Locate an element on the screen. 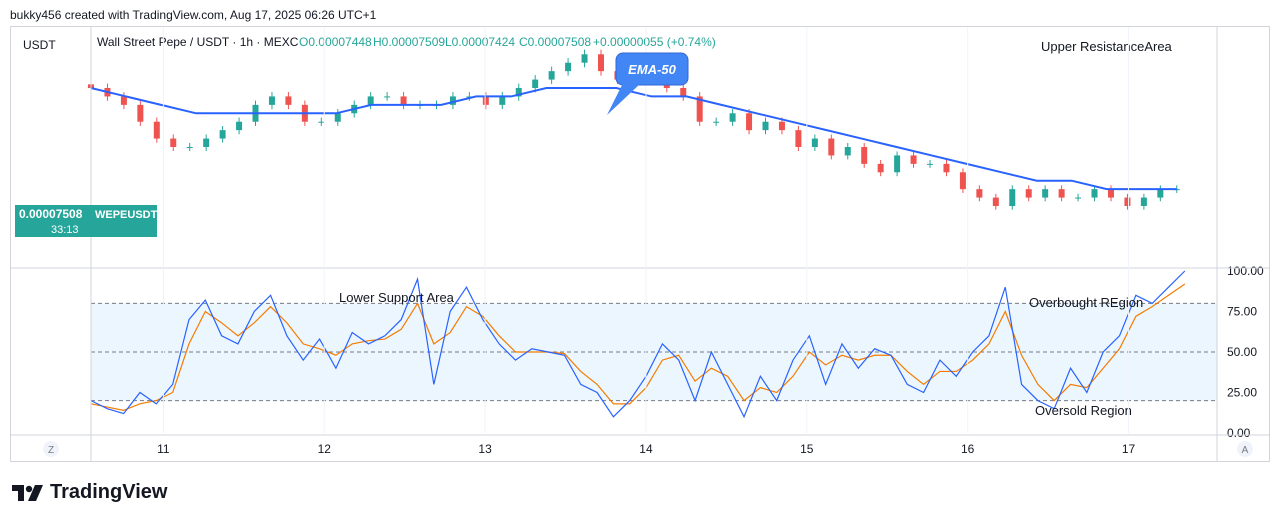  ema-callout: EMA-50 is located at coordinates (648, 83).